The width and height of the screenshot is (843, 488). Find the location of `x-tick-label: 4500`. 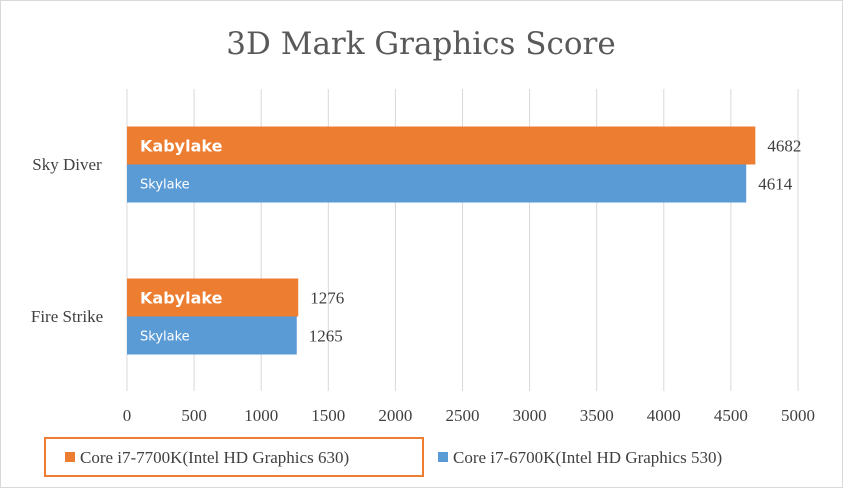

x-tick-label: 4500 is located at coordinates (731, 415).